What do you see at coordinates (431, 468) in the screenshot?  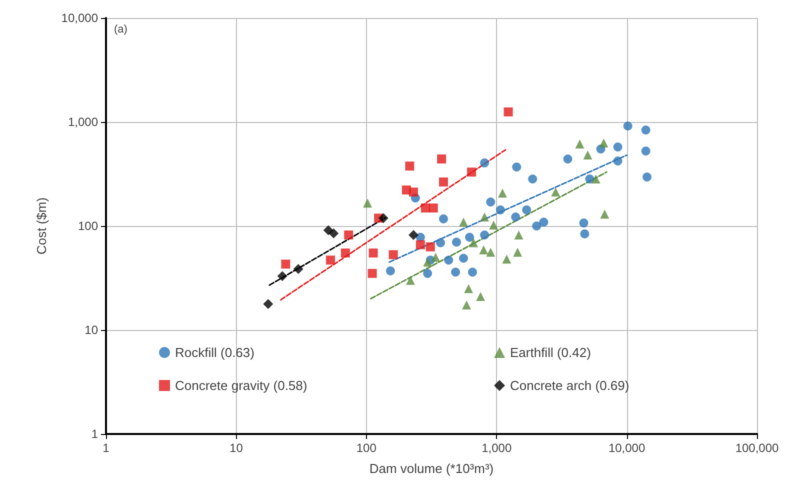 I see `x-axis-title: Dam volume (*10³m³)` at bounding box center [431, 468].